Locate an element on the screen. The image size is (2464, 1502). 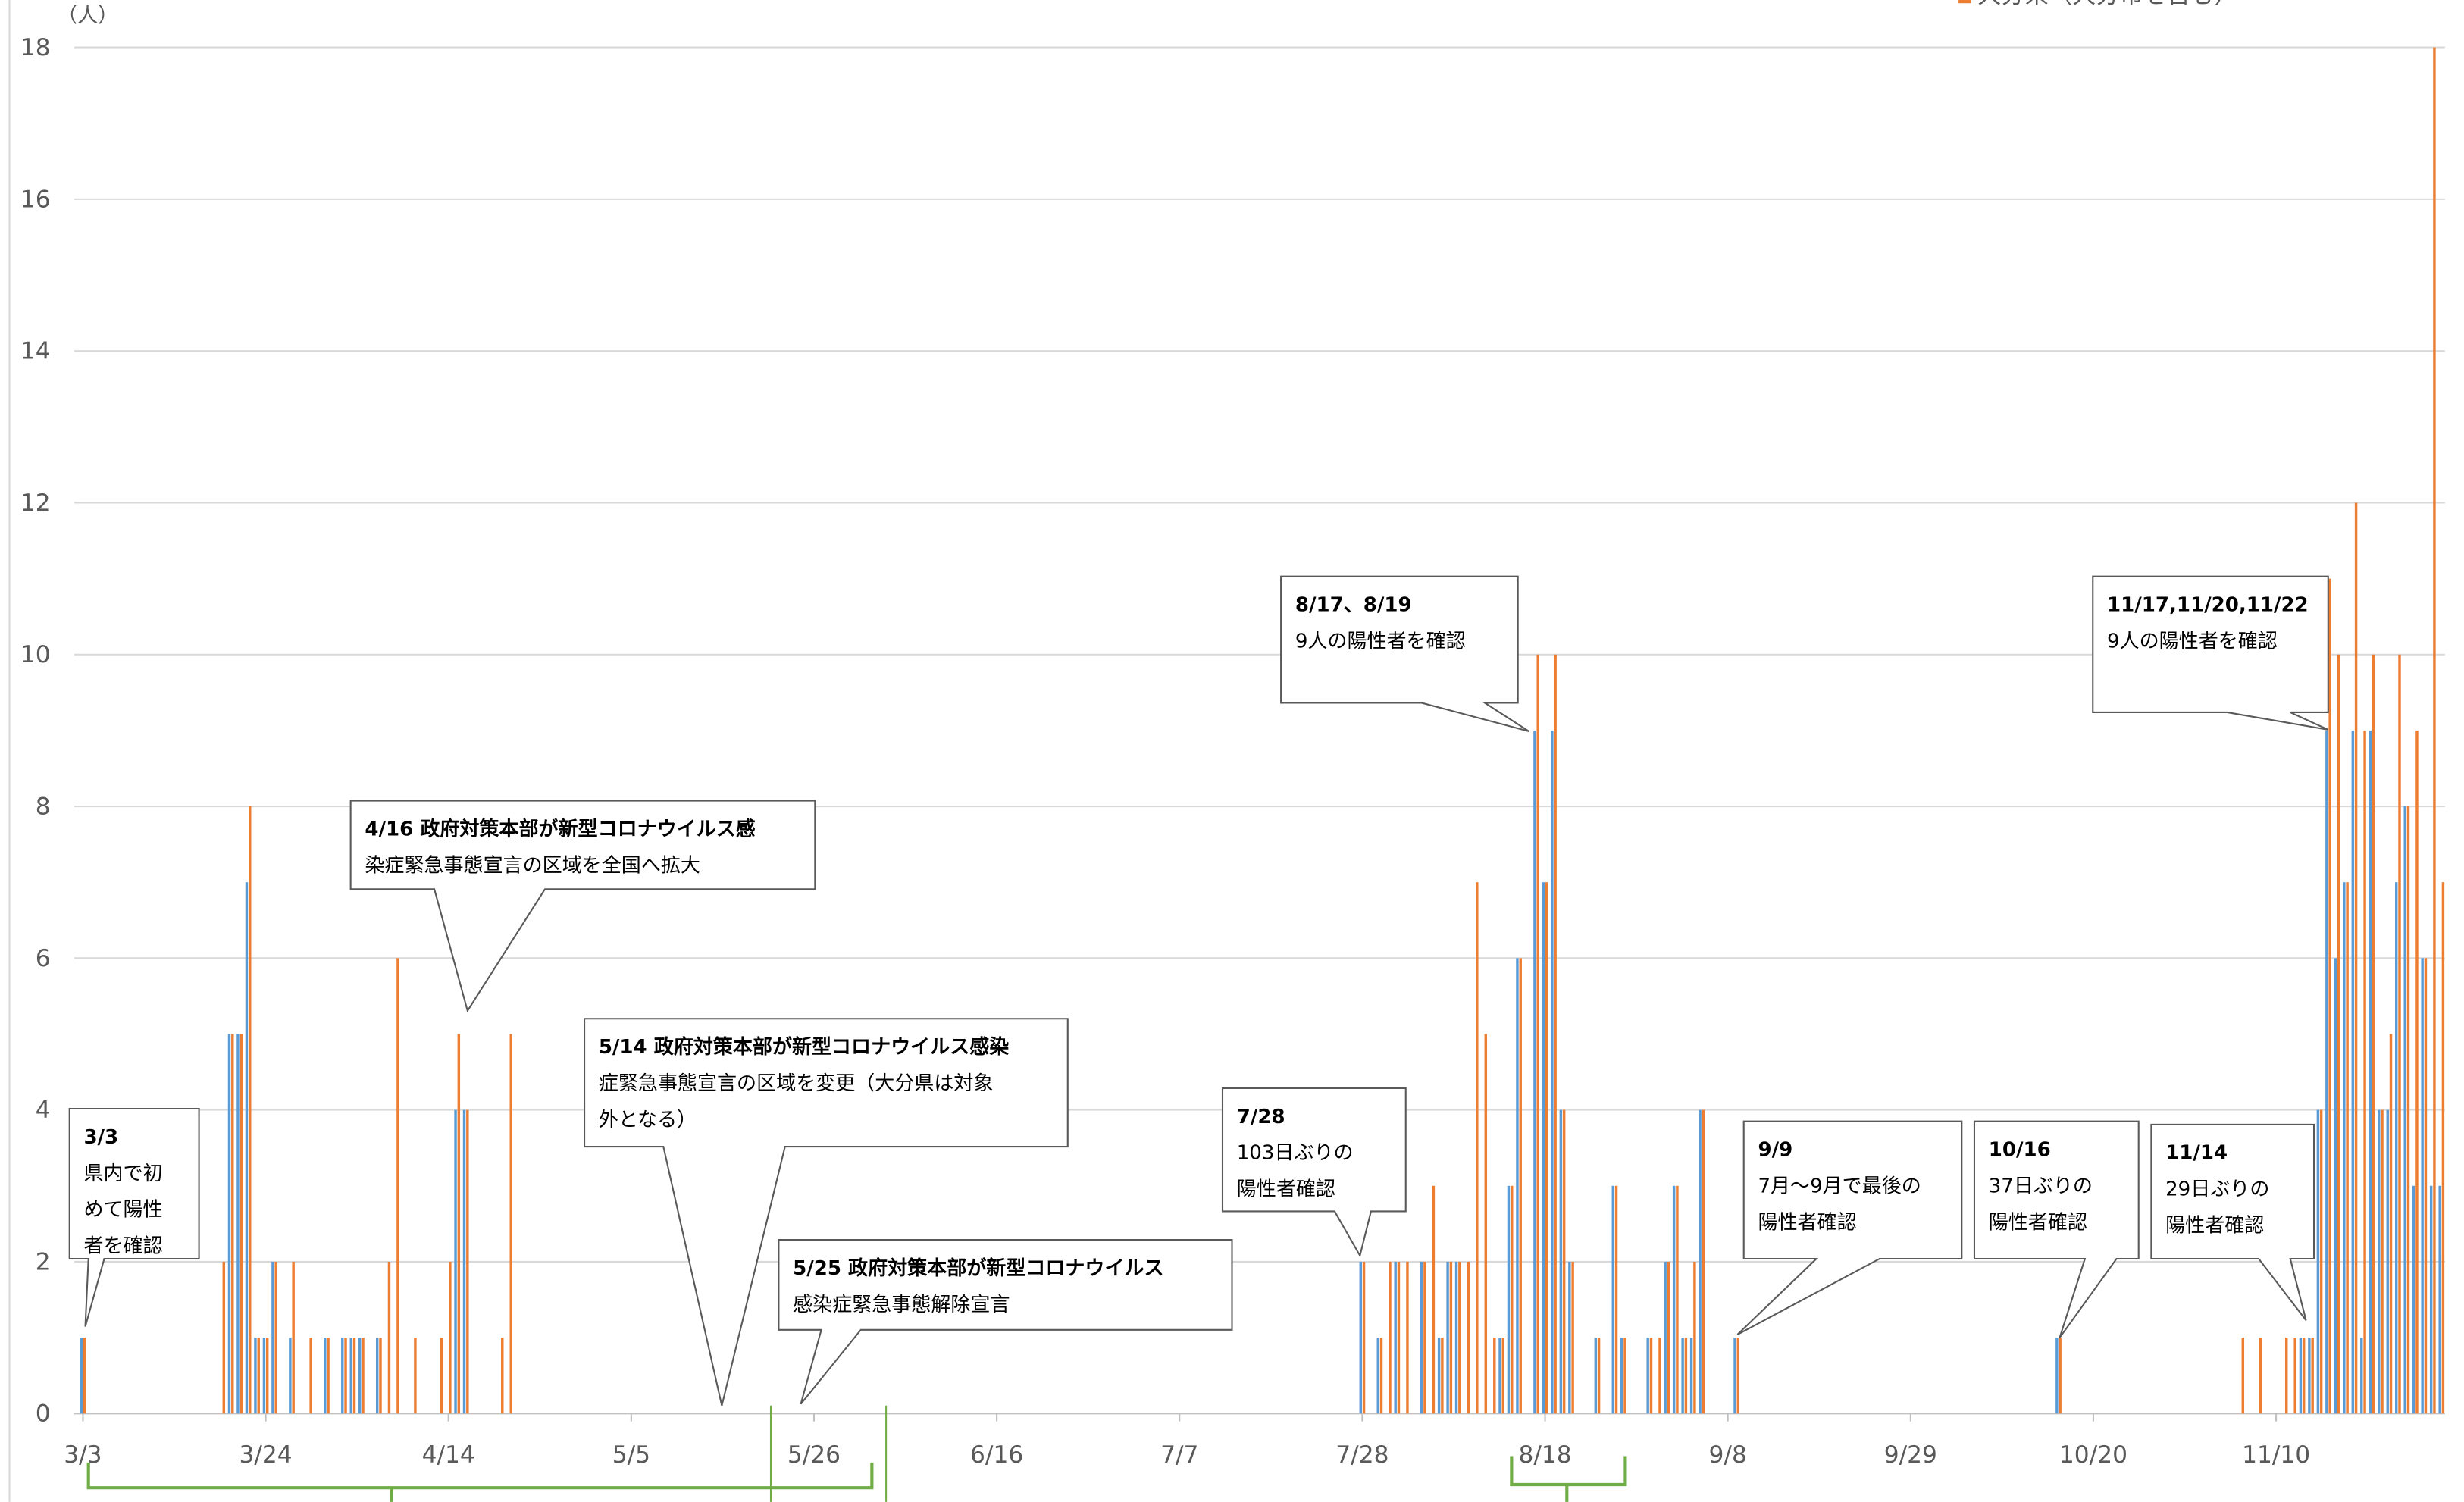
y-unit: （人） is located at coordinates (87, 15).